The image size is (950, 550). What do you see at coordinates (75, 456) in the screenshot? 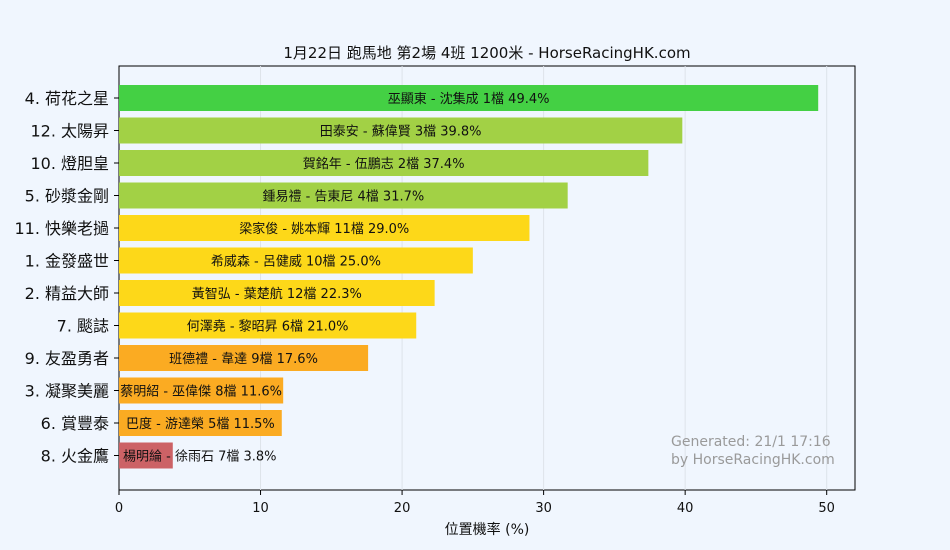
I see `category-label: 8. 火金鷹` at bounding box center [75, 456].